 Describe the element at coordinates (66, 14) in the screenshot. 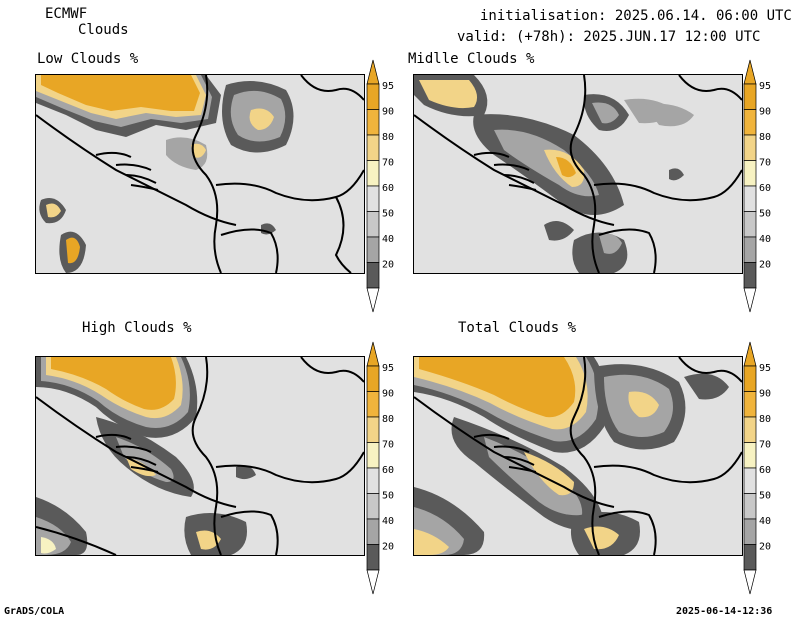

I see `model-name: ECMWF` at that location.